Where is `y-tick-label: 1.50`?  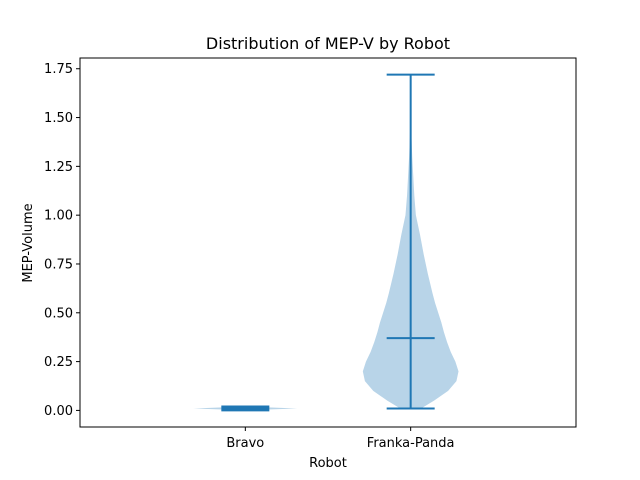
y-tick-label: 1.50 is located at coordinates (58, 118).